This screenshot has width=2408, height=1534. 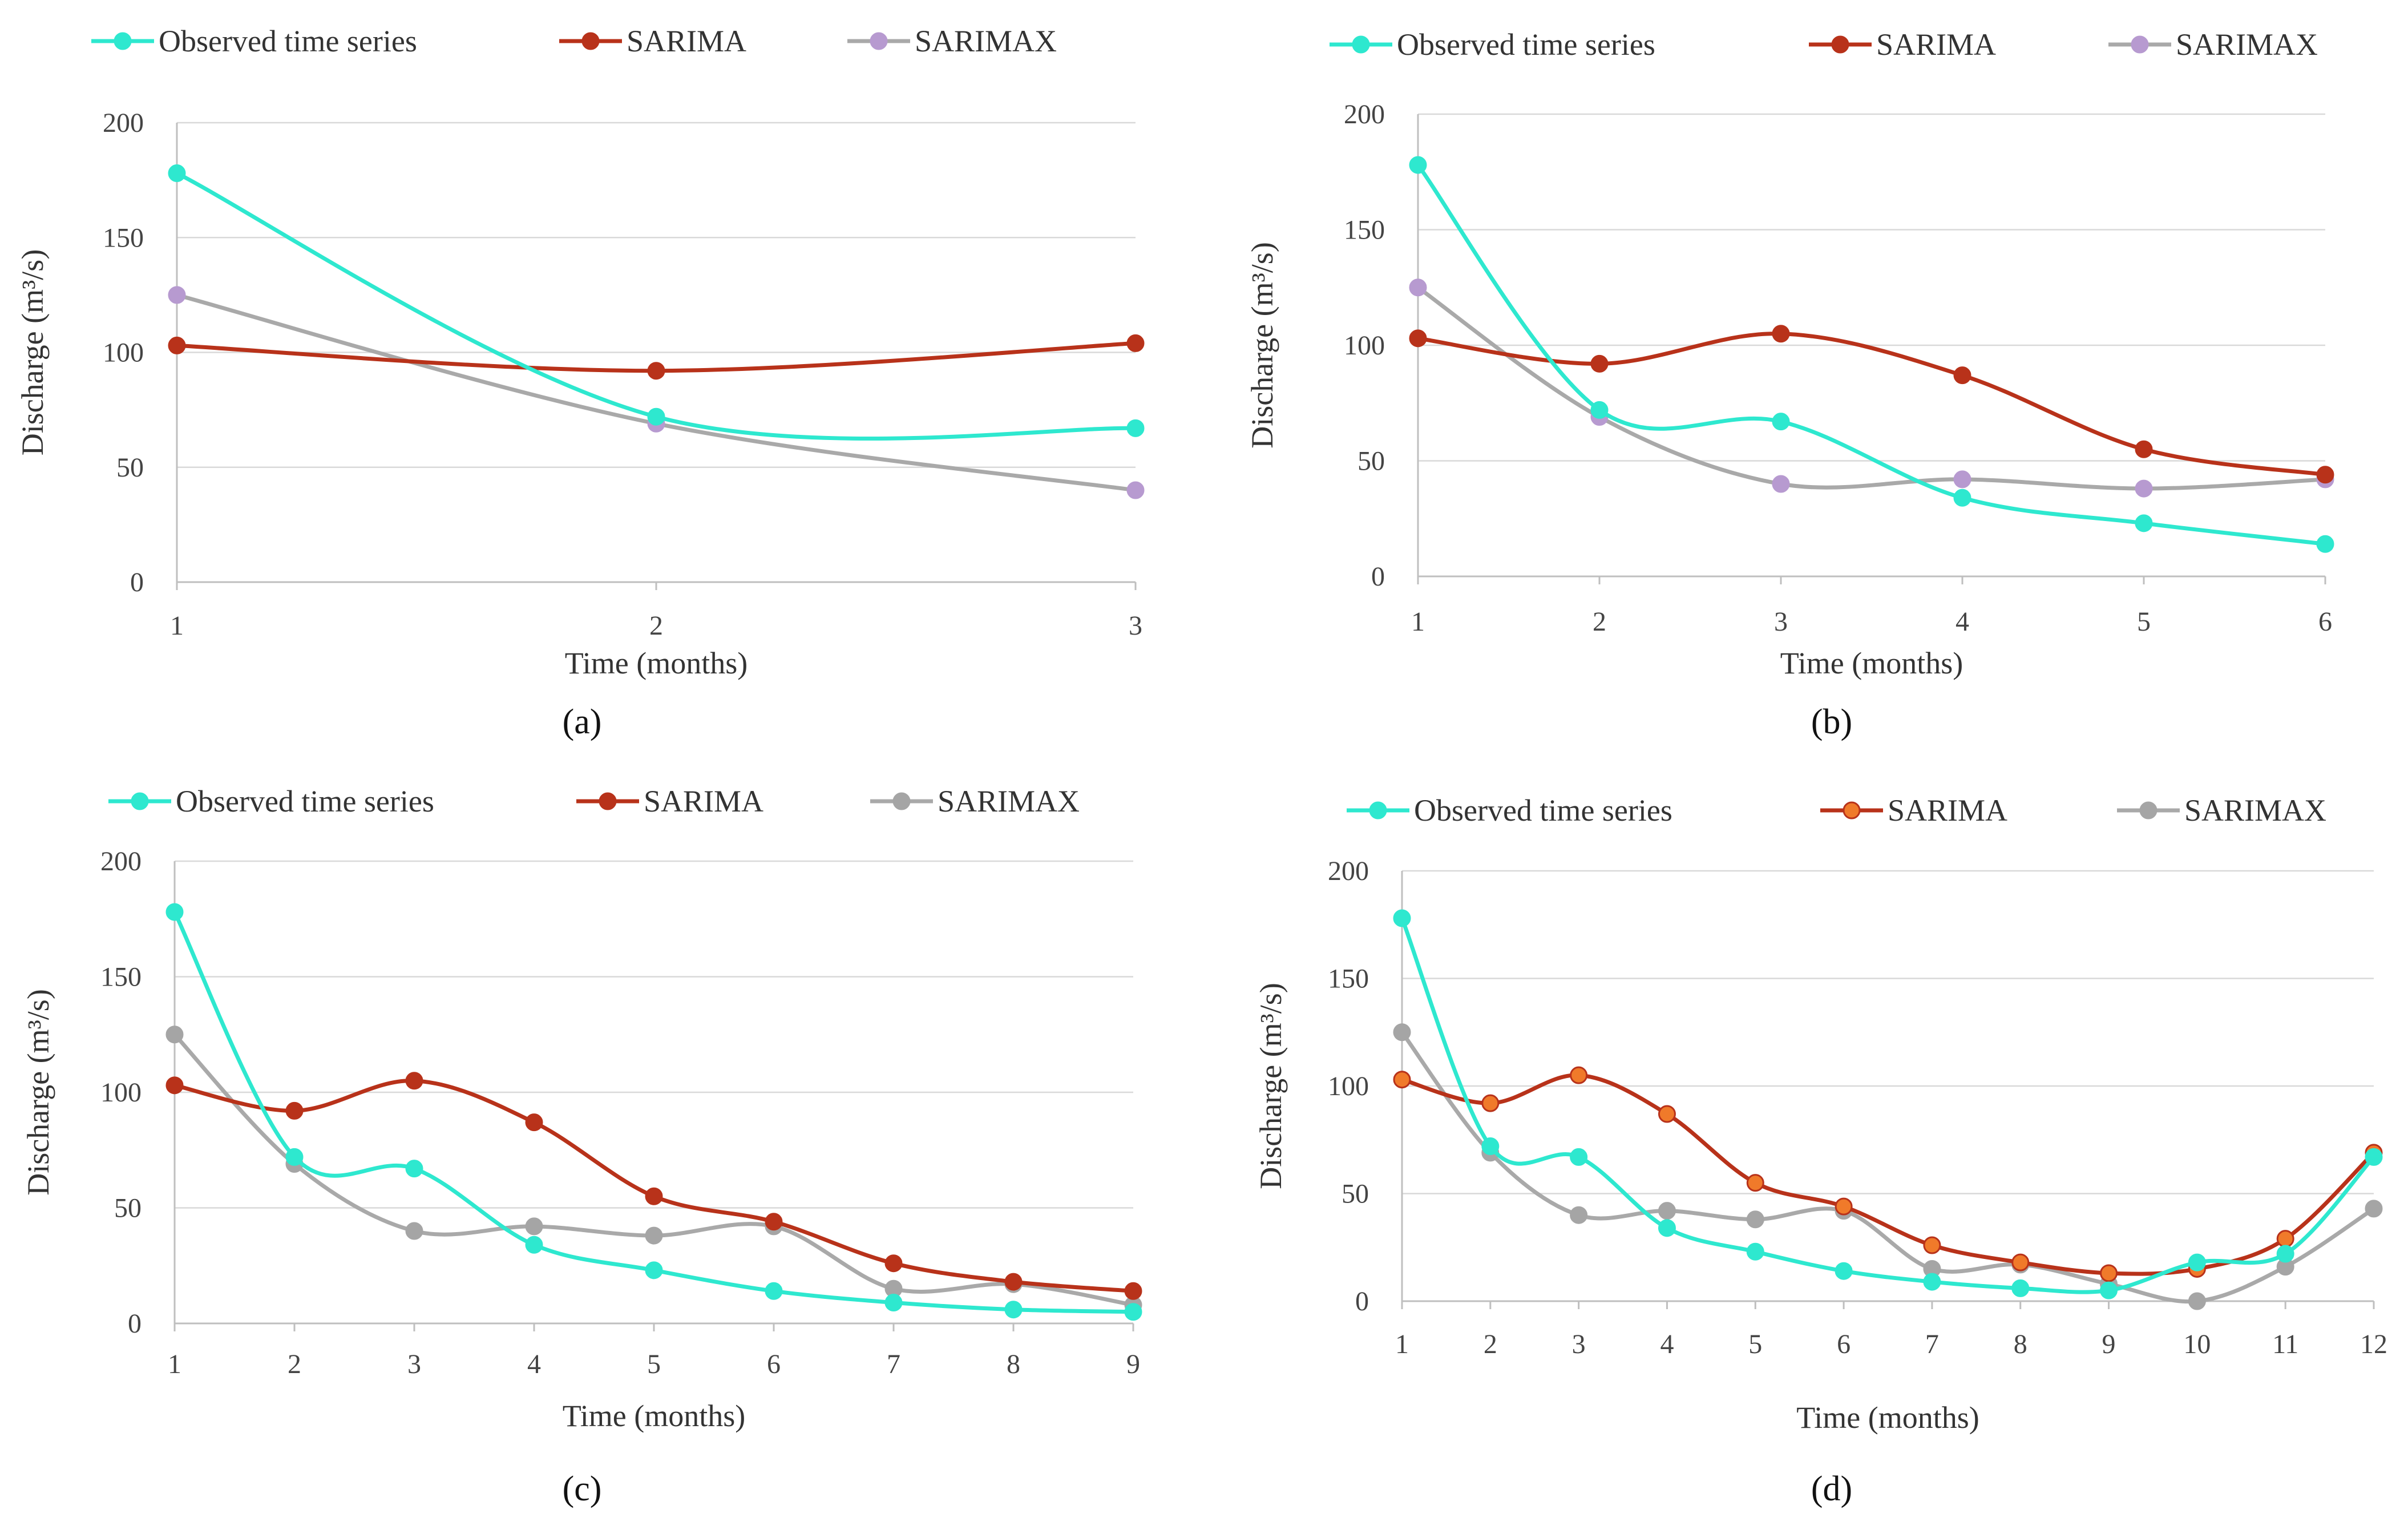 What do you see at coordinates (414, 1364) in the screenshot?
I see `chart-c-x-tick-label: 3` at bounding box center [414, 1364].